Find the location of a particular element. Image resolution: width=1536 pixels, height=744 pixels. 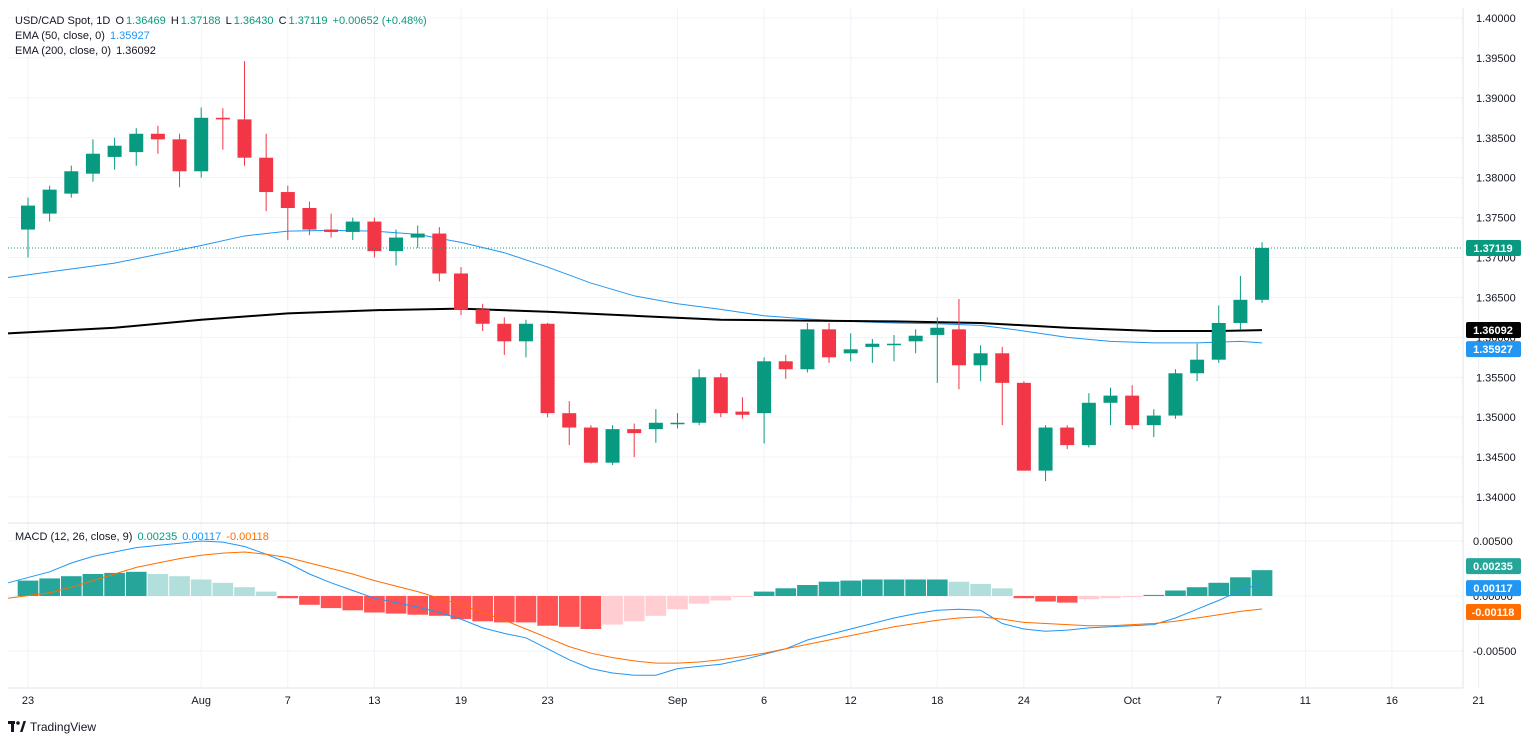

macd-tick-label: -0.00500 is located at coordinates (1494, 652).